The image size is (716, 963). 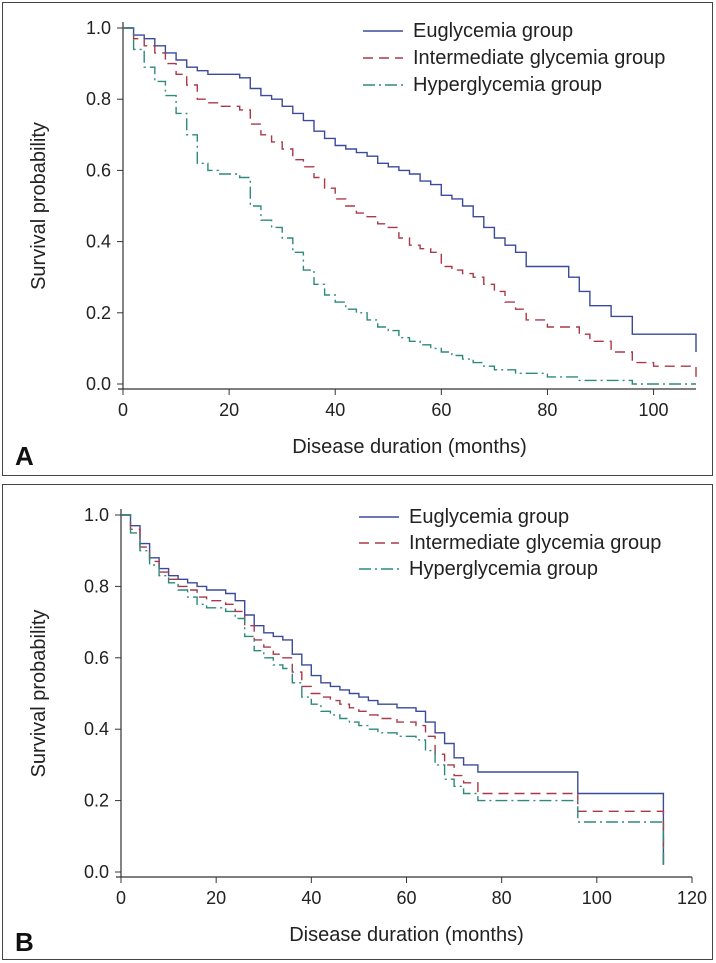 What do you see at coordinates (24, 942) in the screenshot?
I see `panel-label: B` at bounding box center [24, 942].